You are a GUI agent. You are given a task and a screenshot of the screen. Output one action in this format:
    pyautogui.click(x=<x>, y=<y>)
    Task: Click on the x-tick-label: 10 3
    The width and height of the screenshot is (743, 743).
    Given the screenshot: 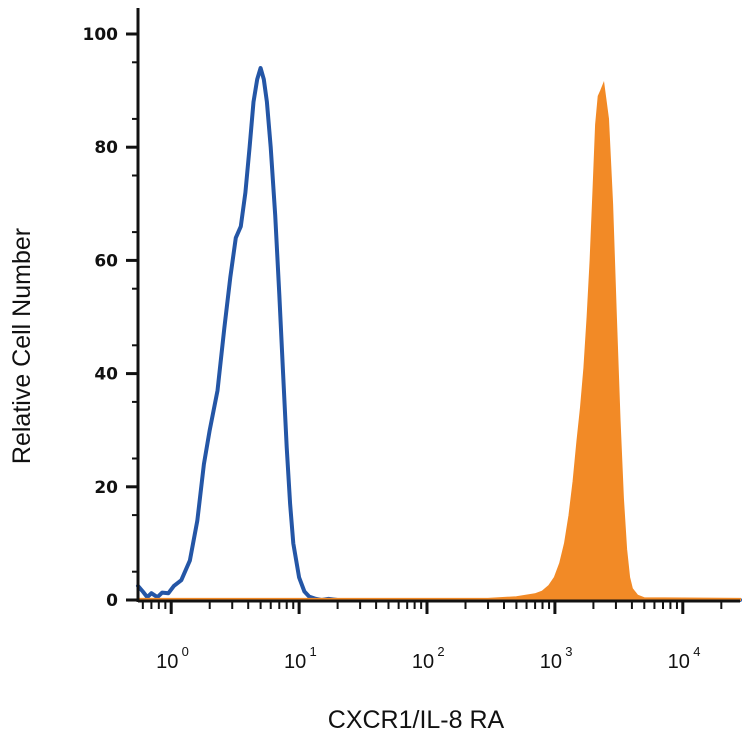 What is the action you would take?
    pyautogui.click(x=556, y=658)
    